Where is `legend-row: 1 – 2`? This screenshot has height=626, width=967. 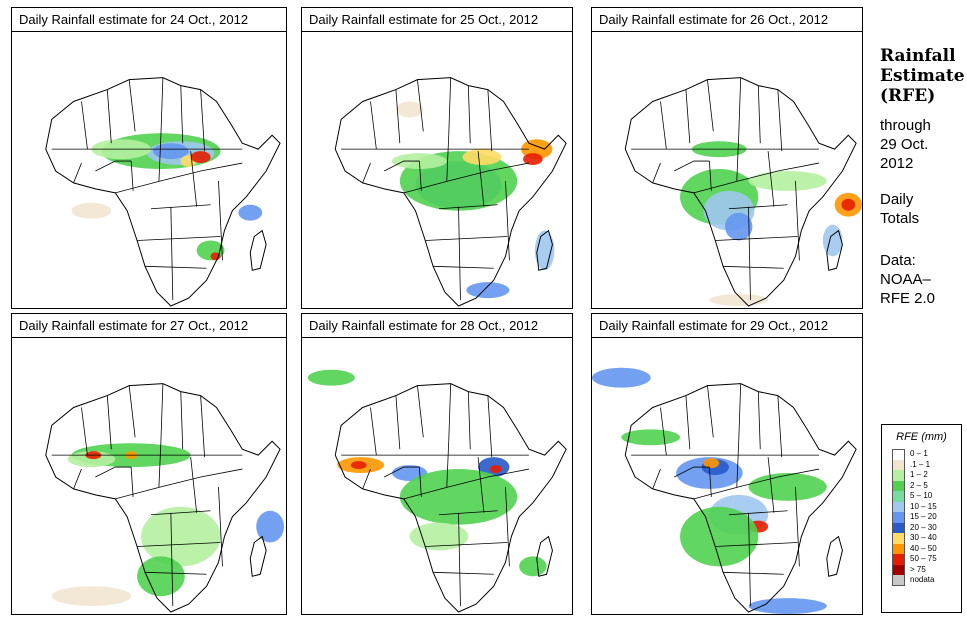
legend-row: 1 – 2 is located at coordinates (914, 475).